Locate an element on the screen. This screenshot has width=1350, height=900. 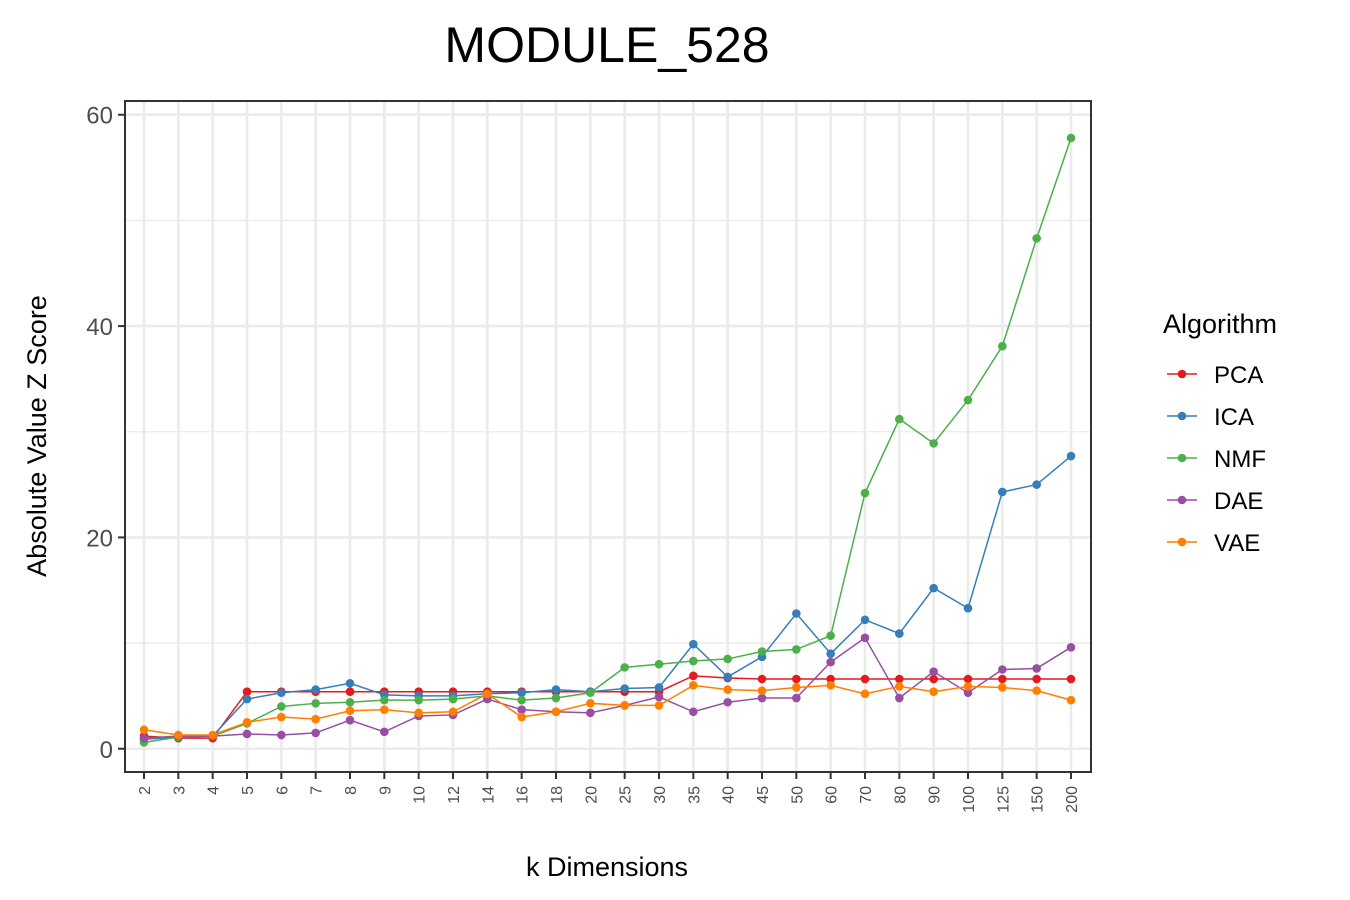
legend-label-nmf: NMF is located at coordinates (1240, 459).